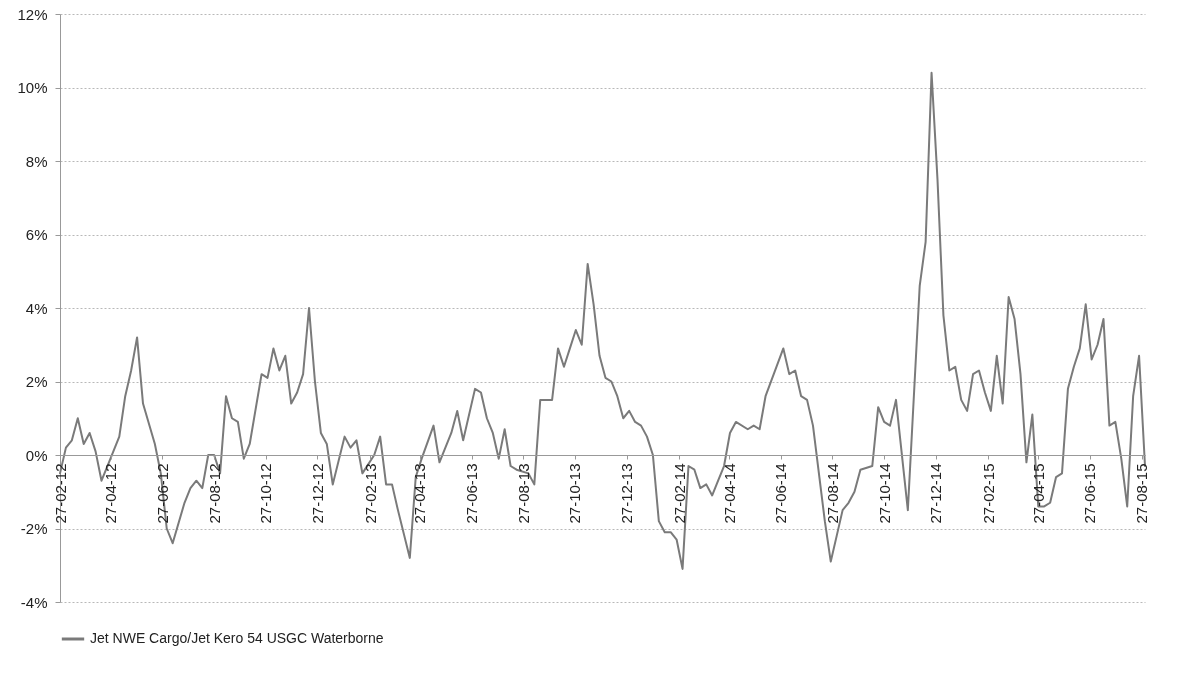  What do you see at coordinates (781, 493) in the screenshot?
I see `x-tick-label: 27-06-14` at bounding box center [781, 493].